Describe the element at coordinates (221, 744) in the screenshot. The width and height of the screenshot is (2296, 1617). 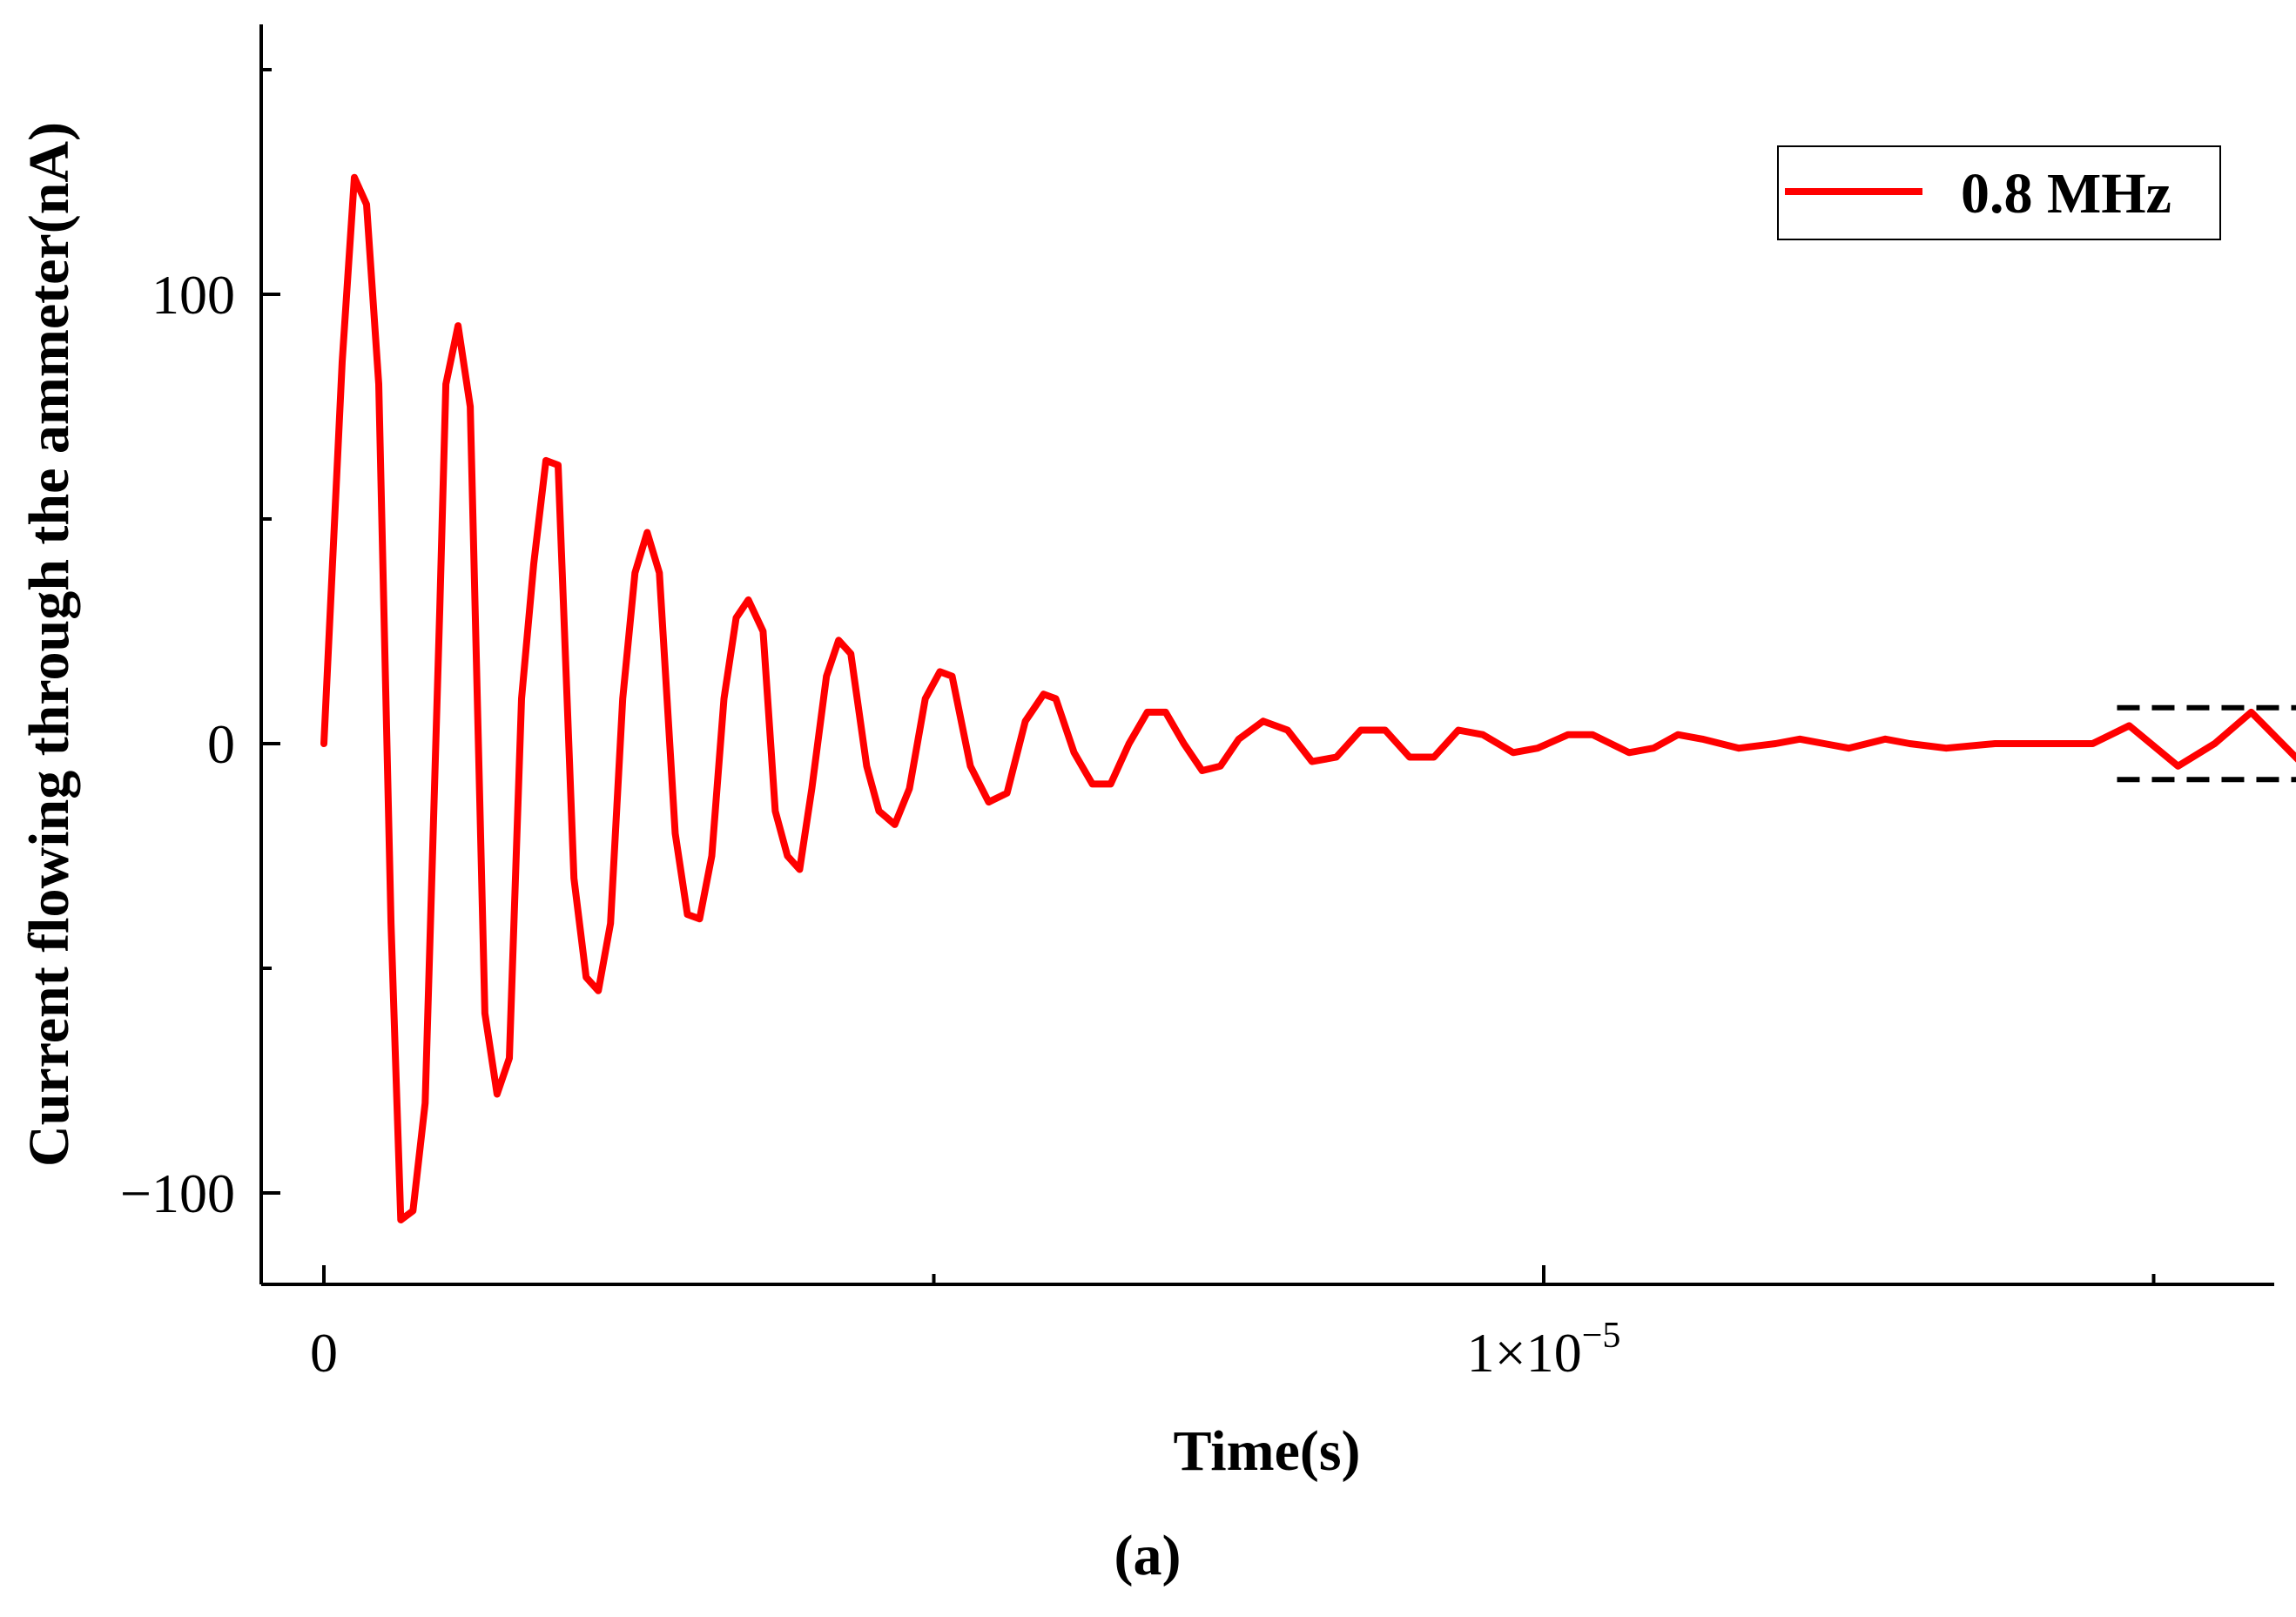
I see `y-tick-label: 0` at that location.